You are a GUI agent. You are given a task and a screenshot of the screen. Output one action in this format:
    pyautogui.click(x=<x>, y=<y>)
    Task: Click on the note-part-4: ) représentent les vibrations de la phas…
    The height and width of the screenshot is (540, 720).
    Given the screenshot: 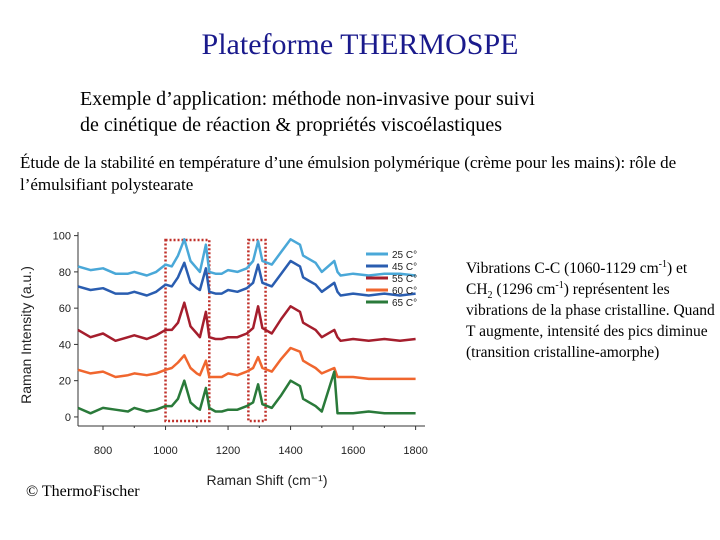 What is the action you would take?
    pyautogui.click(x=590, y=321)
    